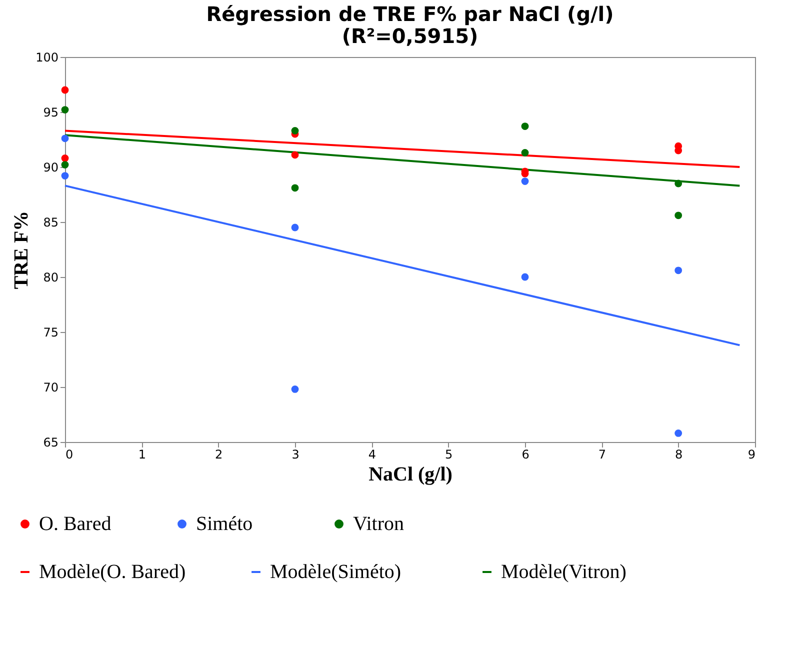  Describe the element at coordinates (70, 455) in the screenshot. I see `x-tick-label: 0` at that location.